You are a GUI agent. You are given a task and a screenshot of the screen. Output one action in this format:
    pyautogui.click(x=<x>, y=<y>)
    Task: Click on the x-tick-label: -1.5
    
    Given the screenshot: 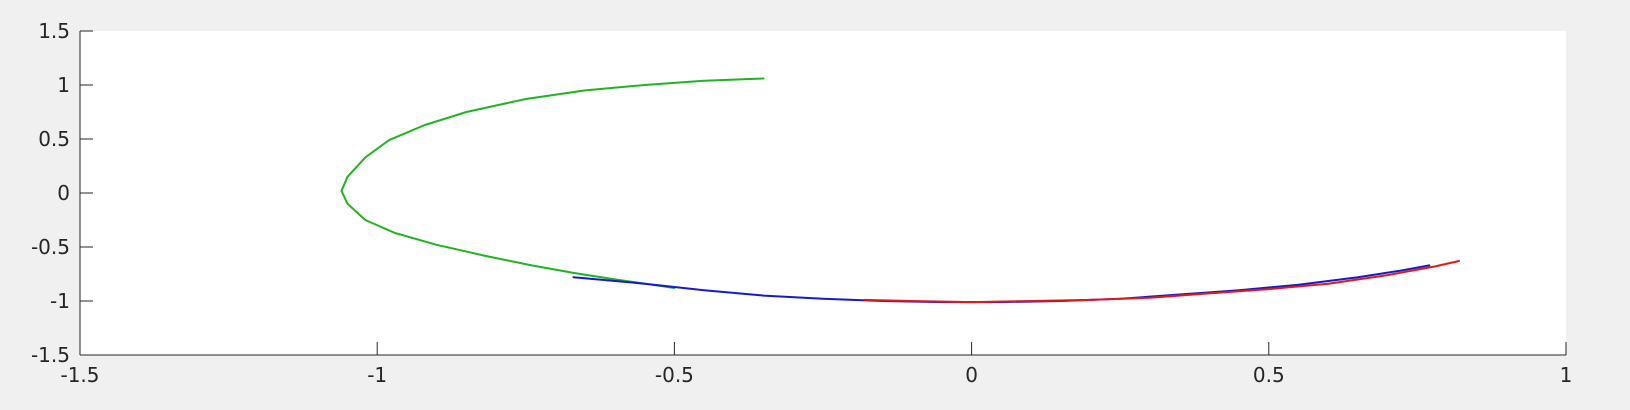 What is the action you would take?
    pyautogui.click(x=79, y=375)
    